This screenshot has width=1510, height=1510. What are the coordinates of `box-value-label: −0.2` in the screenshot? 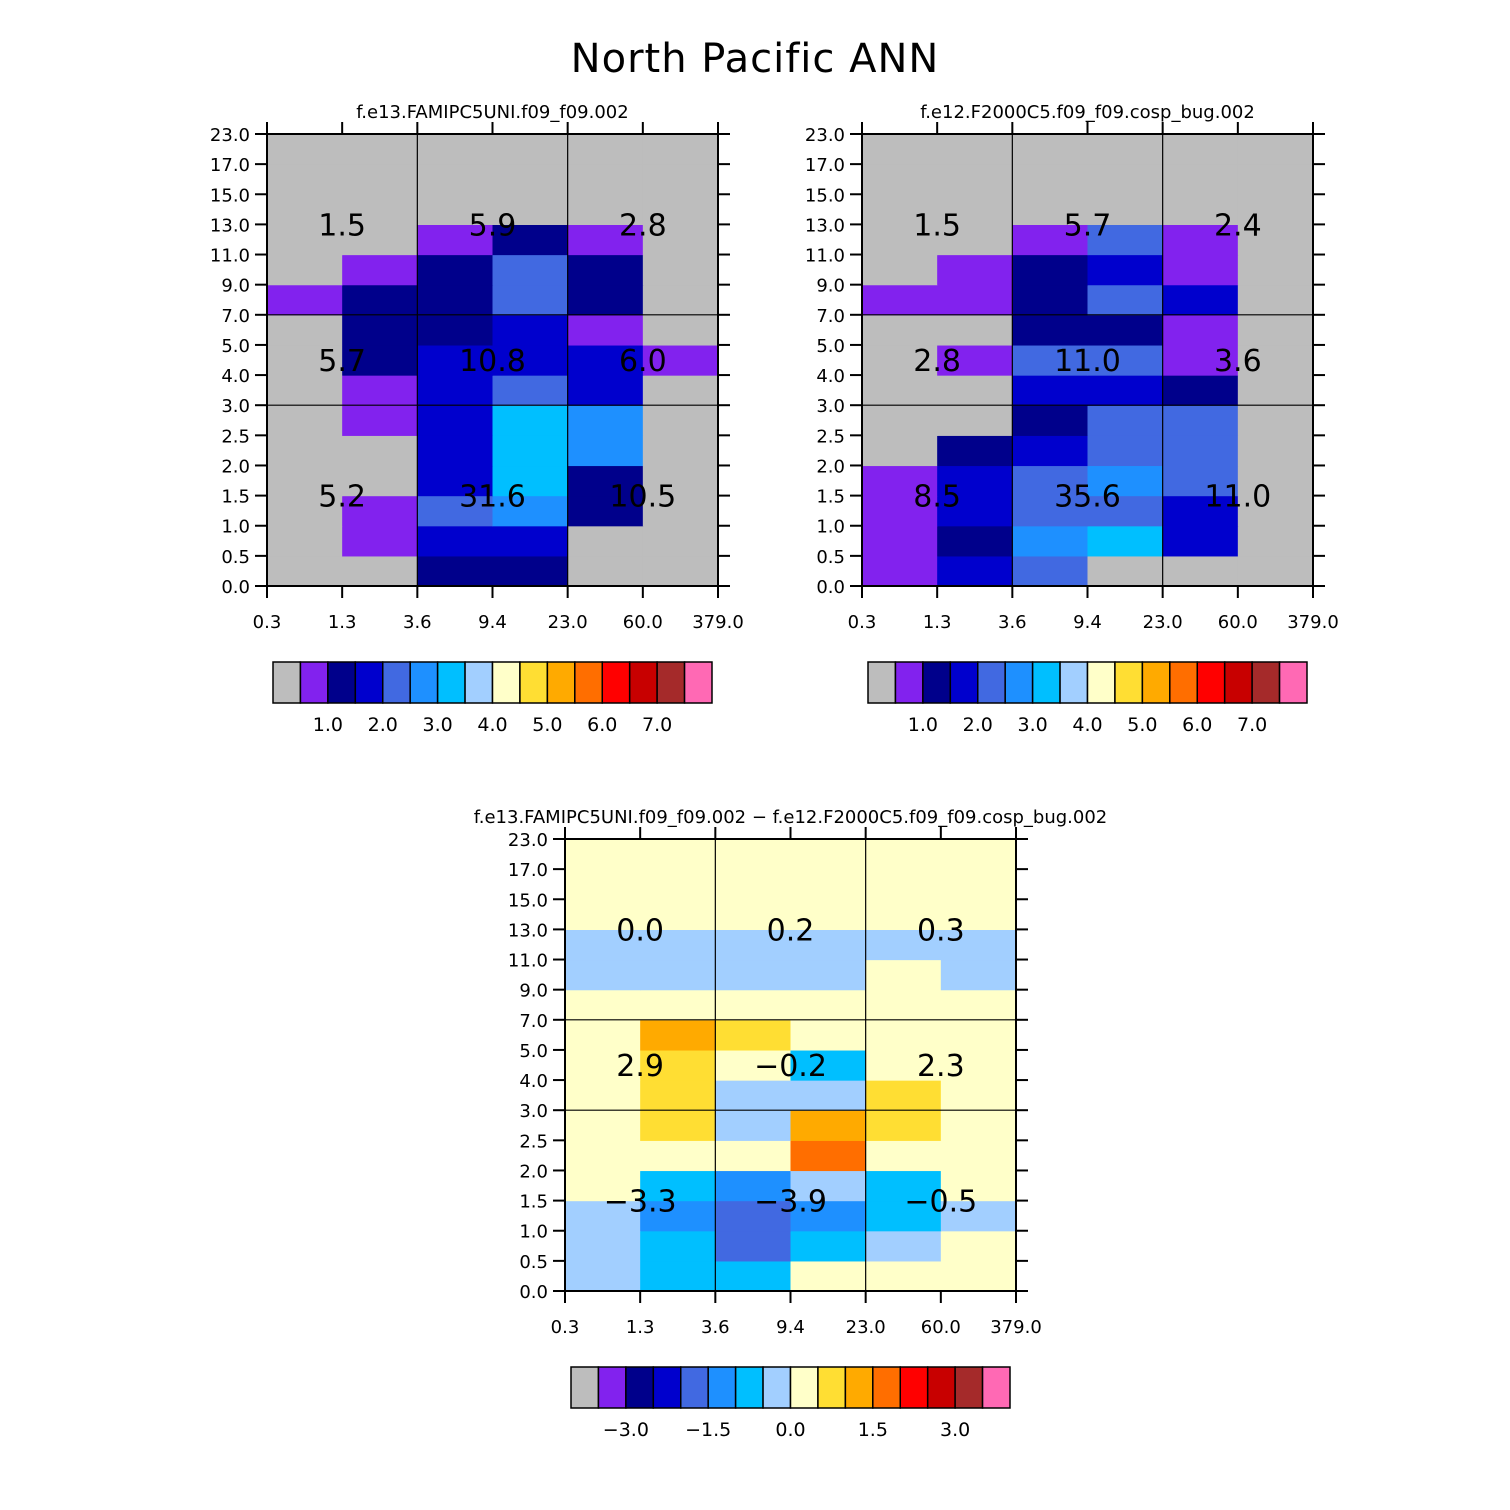 It's located at (790, 1066).